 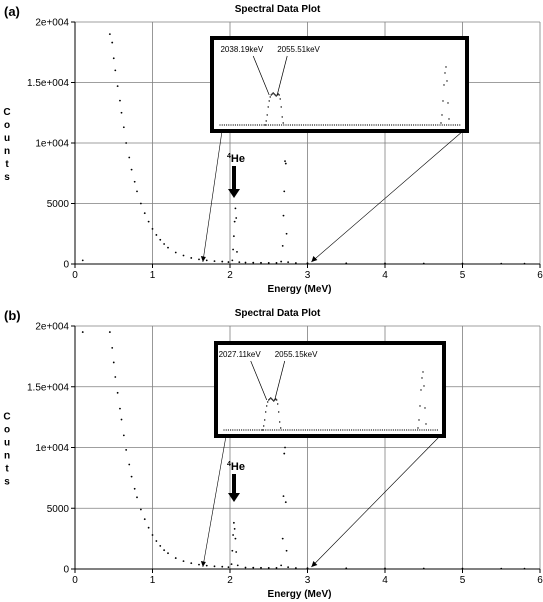 What do you see at coordinates (52, 144) in the screenshot?
I see `y-tick-label: 1e+004` at bounding box center [52, 144].